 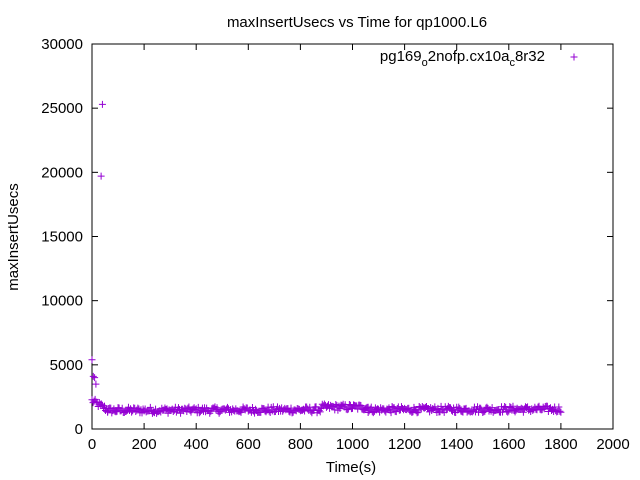 I want to click on x-tick-label: 1800, so click(x=560, y=444).